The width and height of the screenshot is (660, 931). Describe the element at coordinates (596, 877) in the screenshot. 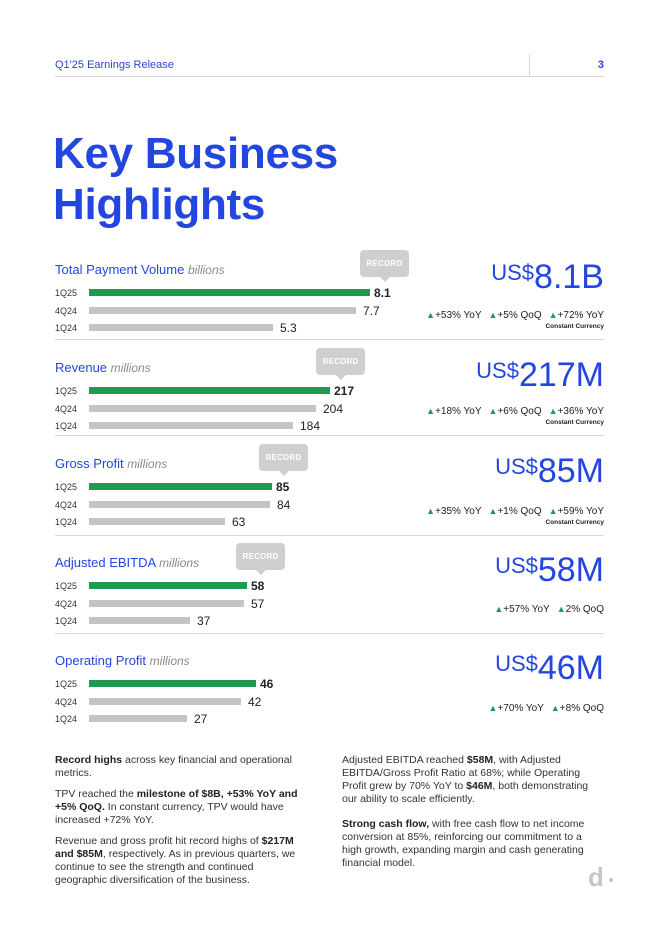

I see `company-logo: d` at that location.